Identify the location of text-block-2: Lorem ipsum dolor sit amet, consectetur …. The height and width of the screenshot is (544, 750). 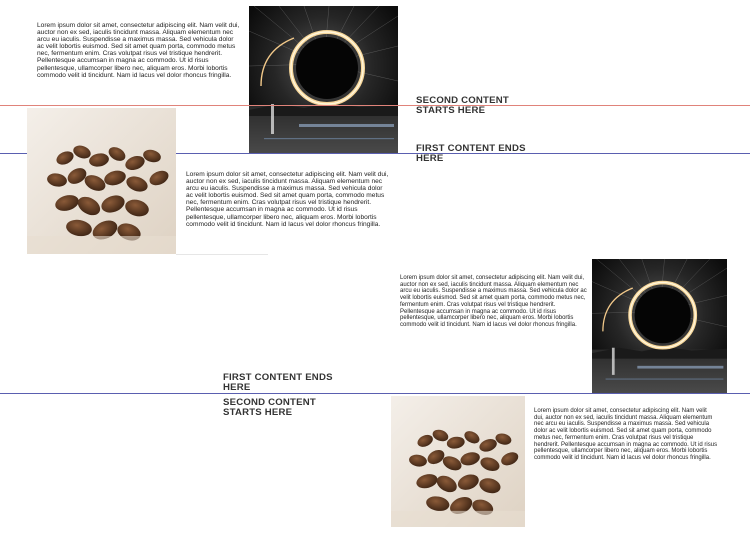
(287, 199).